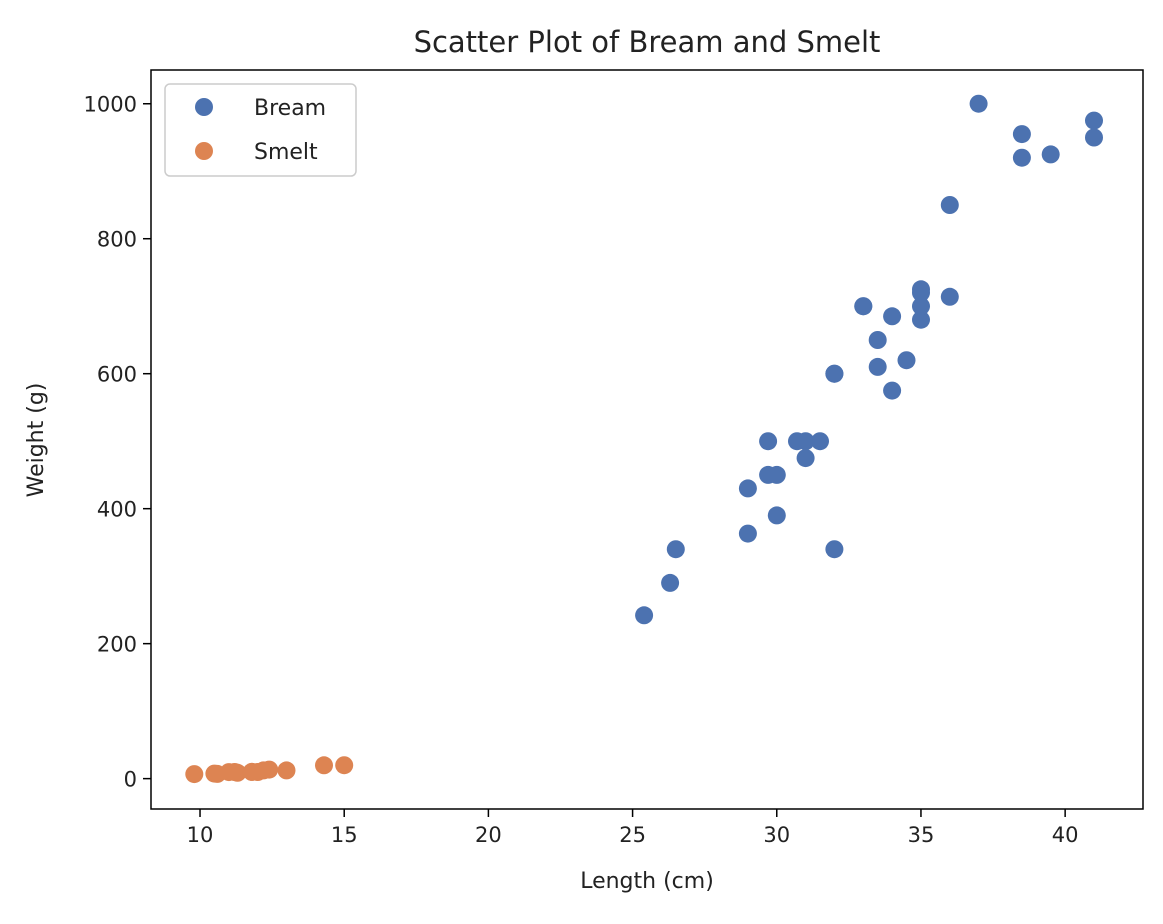 This screenshot has height=924, width=1163. What do you see at coordinates (344, 835) in the screenshot?
I see `x-tick-label: 15` at bounding box center [344, 835].